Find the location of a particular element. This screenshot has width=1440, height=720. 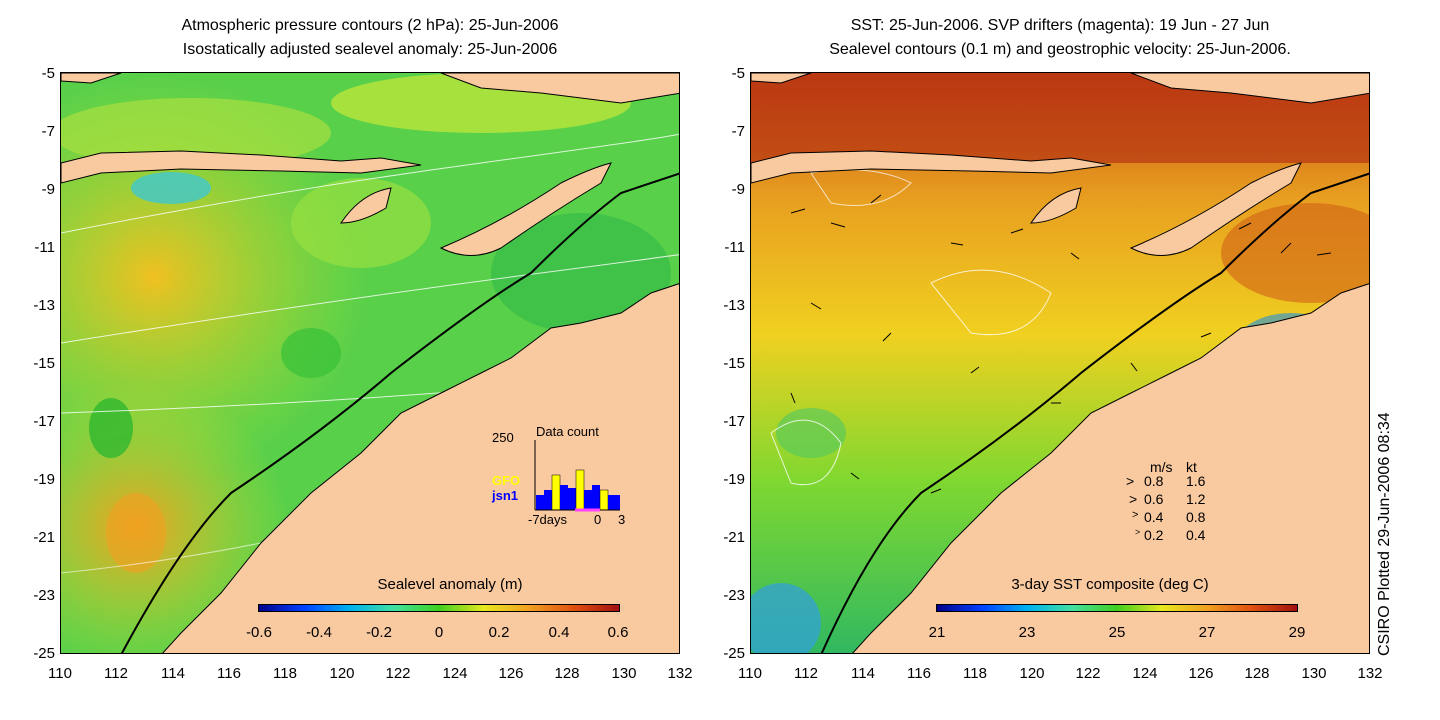

inset-bars is located at coordinates (577, 476).